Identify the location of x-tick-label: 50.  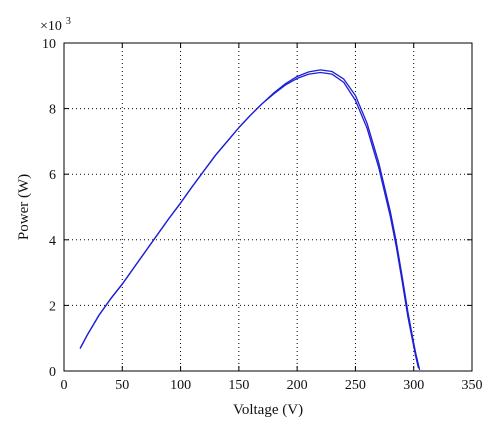
(122, 385).